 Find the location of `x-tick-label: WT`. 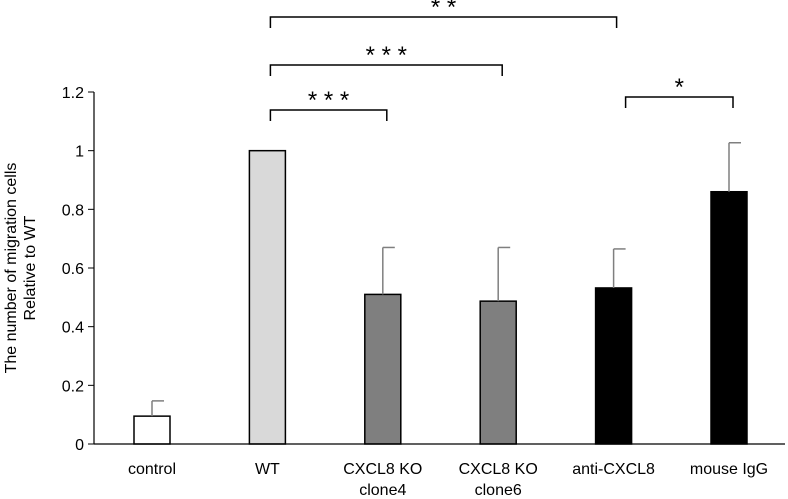

x-tick-label: WT is located at coordinates (267, 469).